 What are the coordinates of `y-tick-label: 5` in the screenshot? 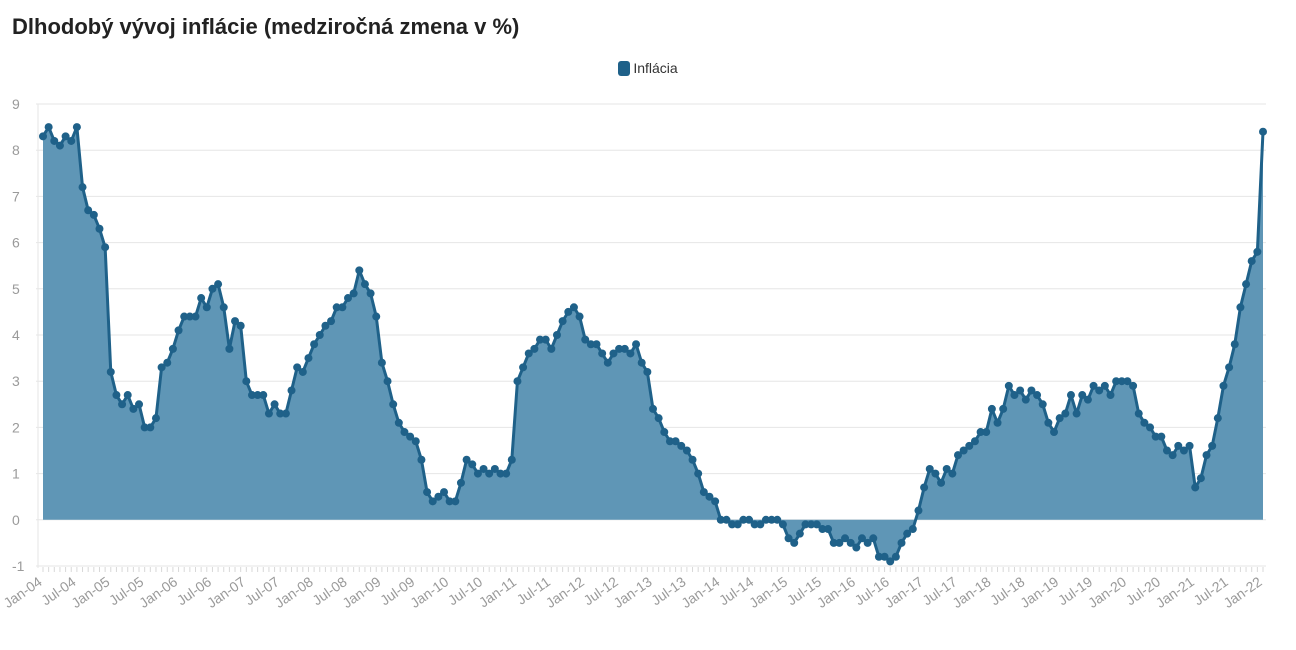 It's located at (16, 289).